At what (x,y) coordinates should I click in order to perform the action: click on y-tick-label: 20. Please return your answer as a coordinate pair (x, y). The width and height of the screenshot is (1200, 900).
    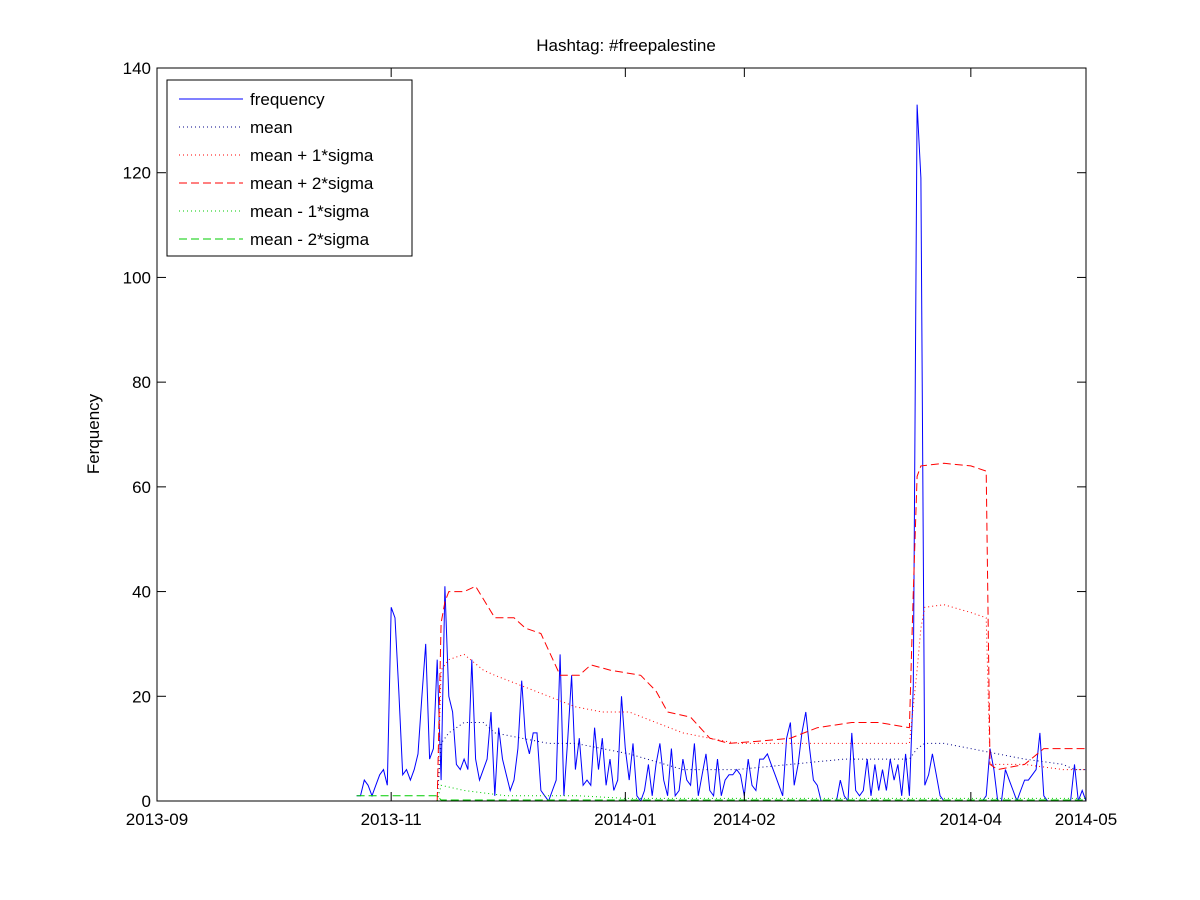
    Looking at the image, I should click on (141, 696).